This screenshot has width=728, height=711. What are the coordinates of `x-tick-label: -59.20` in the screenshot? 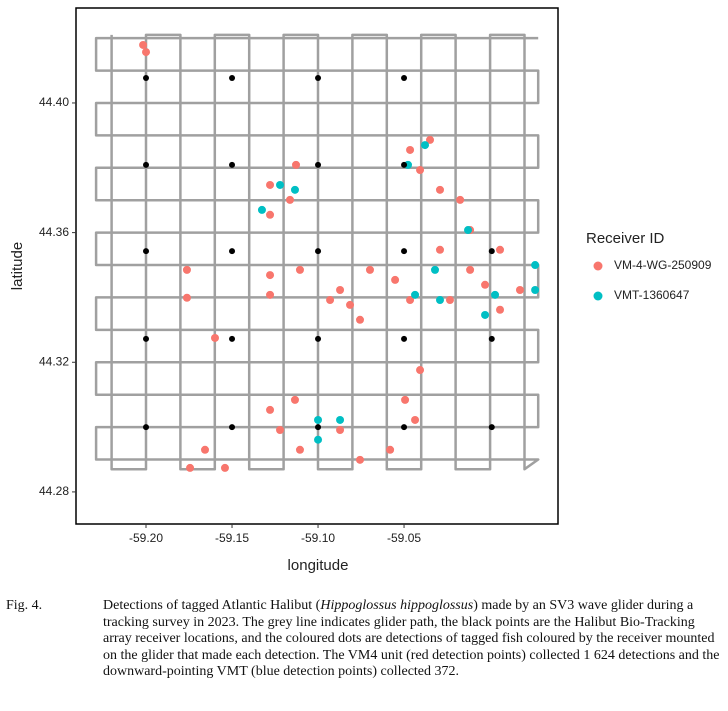 It's located at (146, 538).